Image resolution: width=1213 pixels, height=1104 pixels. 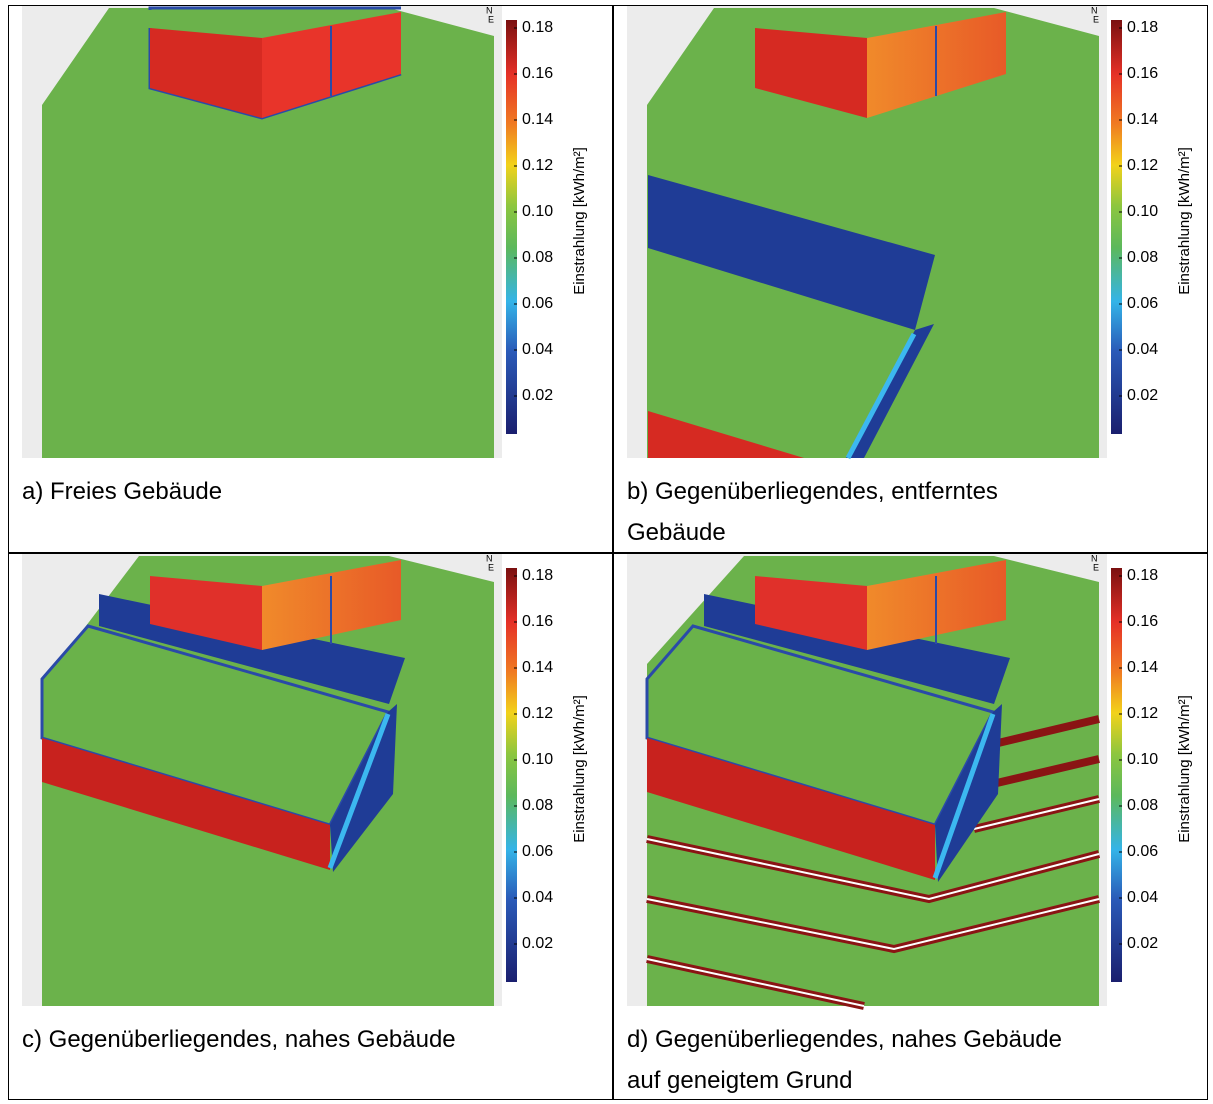 What do you see at coordinates (239, 1039) in the screenshot?
I see `caption: c) Gegenüberliegendes, nahes Gebäude` at bounding box center [239, 1039].